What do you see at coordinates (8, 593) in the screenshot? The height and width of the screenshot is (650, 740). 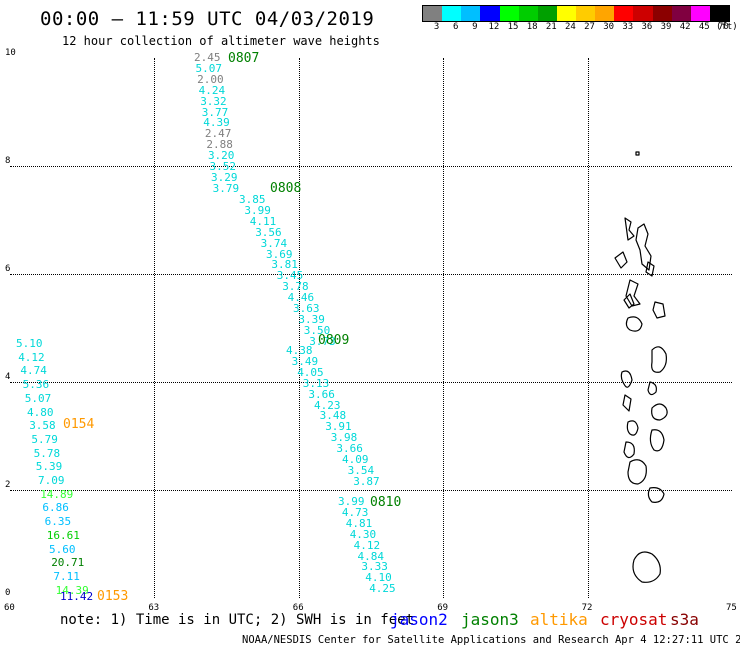 I see `latitude-tick-label: 0` at bounding box center [8, 593].